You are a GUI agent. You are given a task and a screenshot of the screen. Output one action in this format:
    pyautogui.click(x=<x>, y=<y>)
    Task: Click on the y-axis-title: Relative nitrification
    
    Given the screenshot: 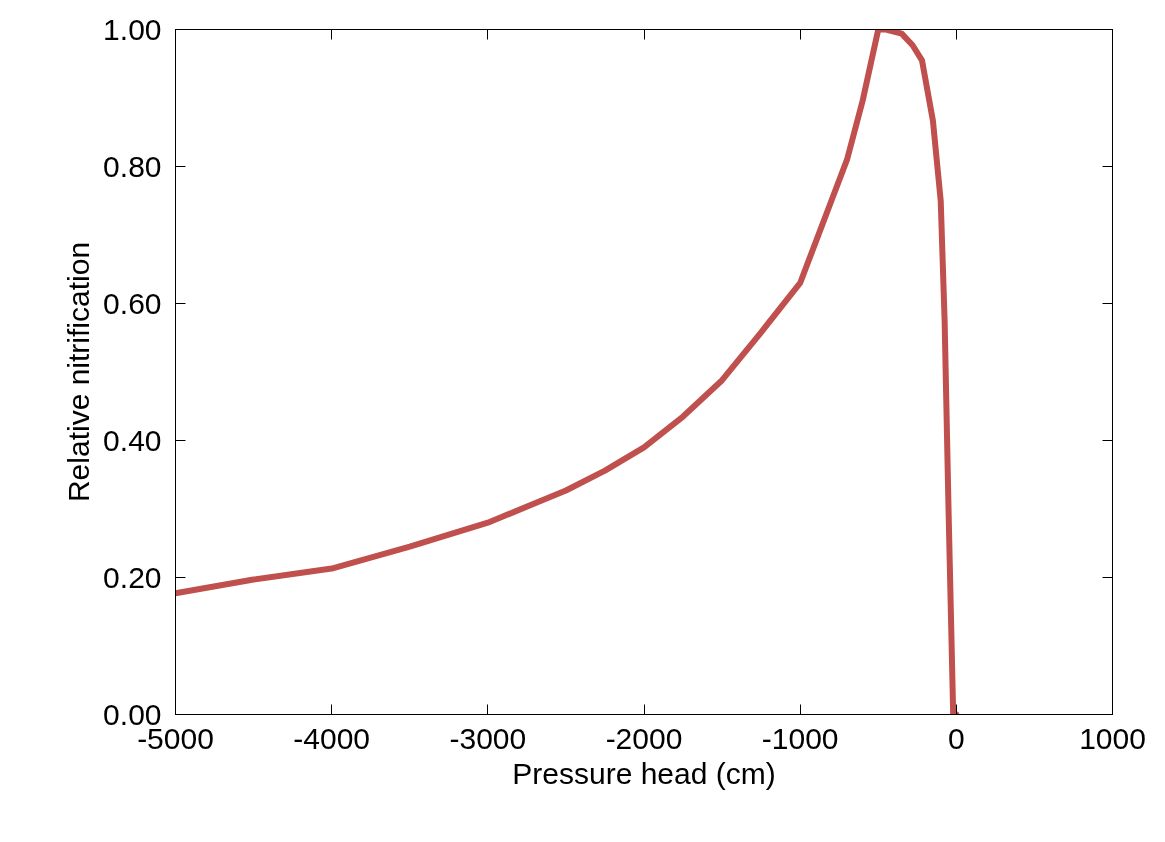 What is the action you would take?
    pyautogui.click(x=79, y=372)
    